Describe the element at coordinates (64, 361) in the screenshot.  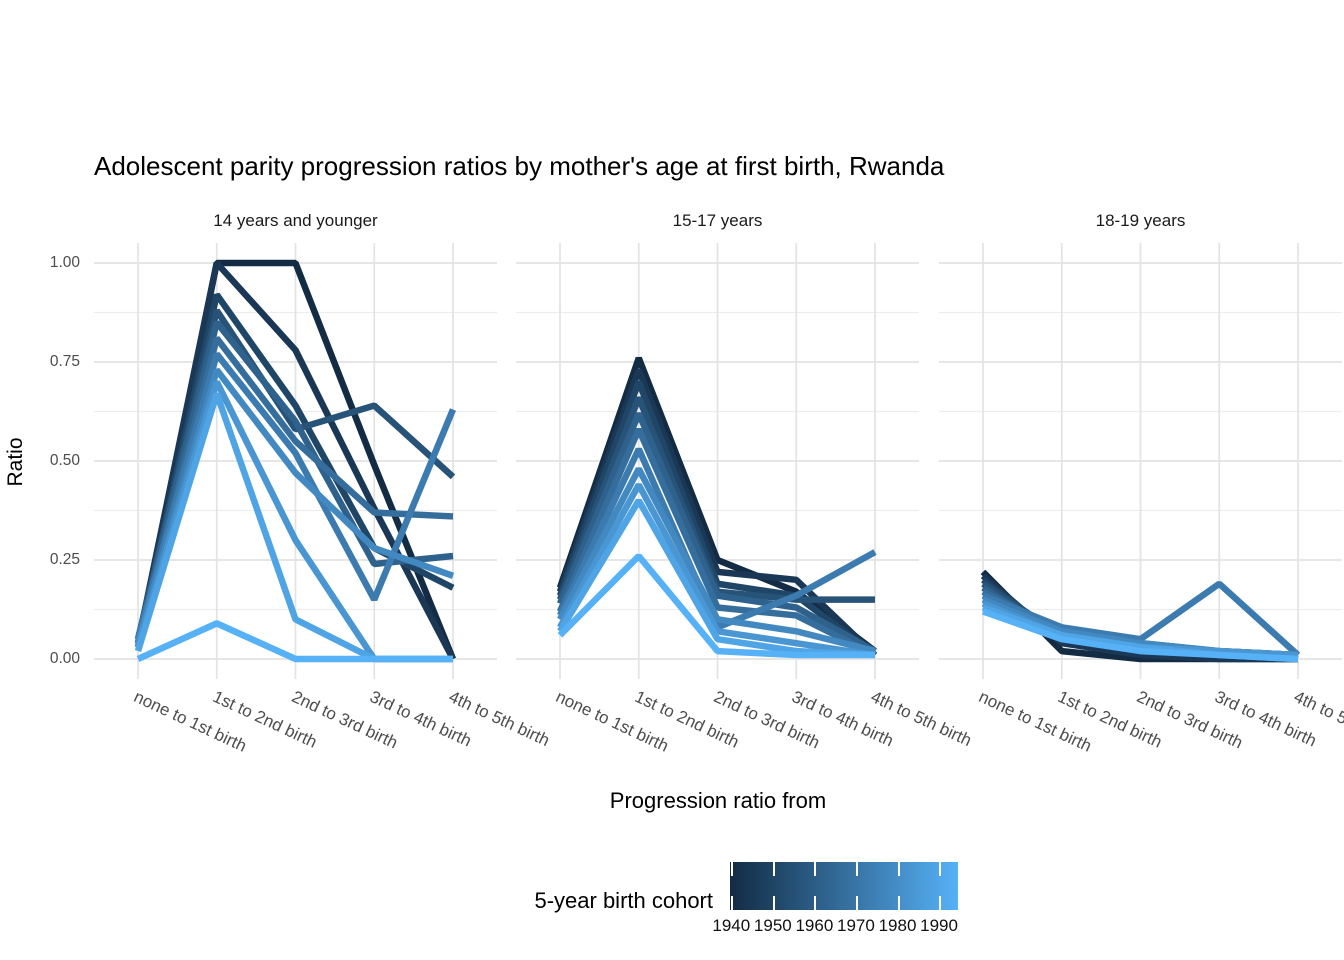
I see `y-tick-label: 0.75` at that location.